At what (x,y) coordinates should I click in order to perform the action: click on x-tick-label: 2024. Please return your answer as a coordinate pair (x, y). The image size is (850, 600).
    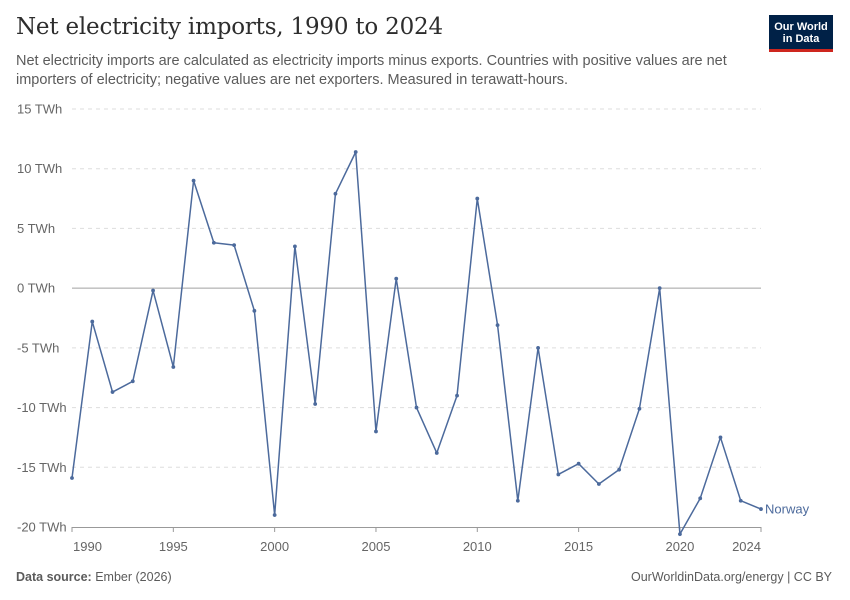
    Looking at the image, I should click on (746, 546).